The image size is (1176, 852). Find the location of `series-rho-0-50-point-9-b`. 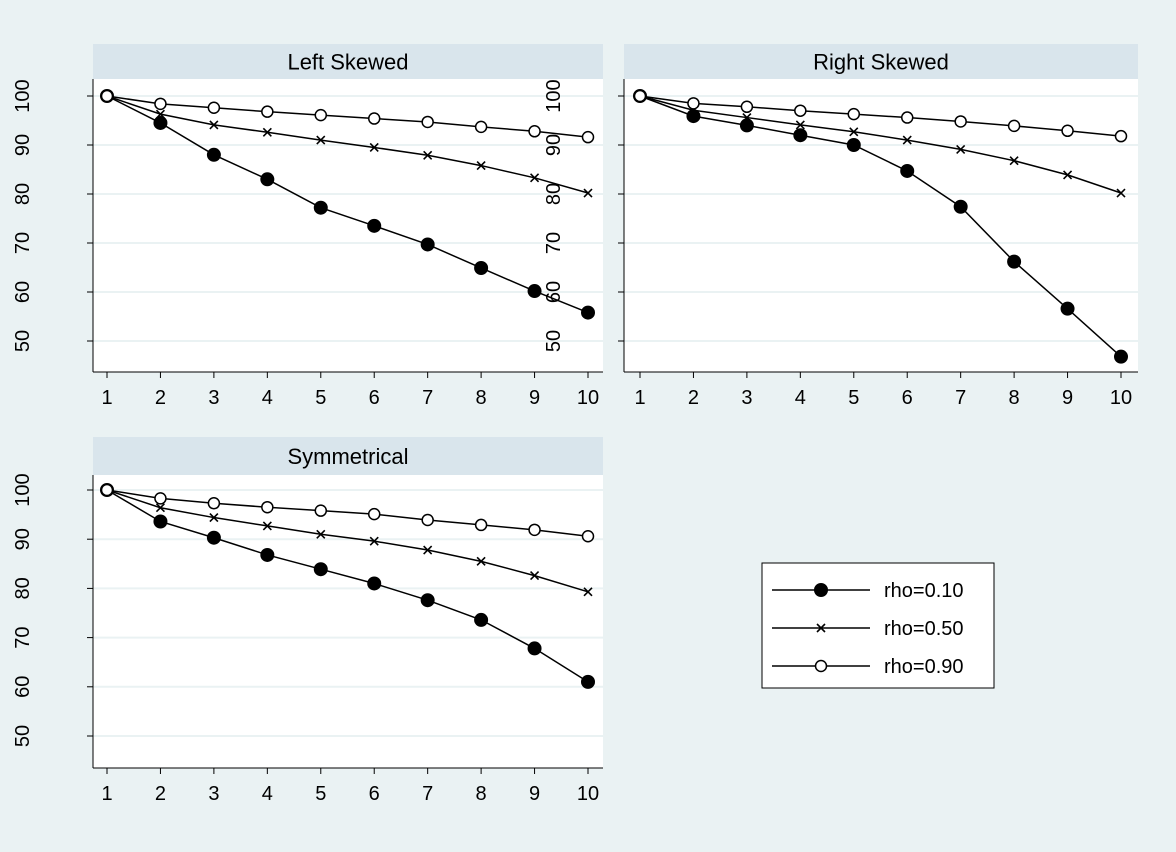

series-rho-0-50-point-9-b is located at coordinates (588, 193).